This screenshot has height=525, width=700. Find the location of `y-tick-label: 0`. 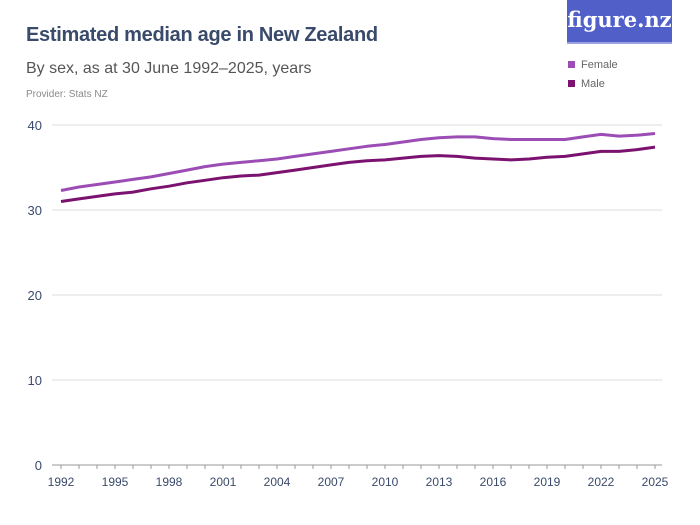

y-tick-label: 0 is located at coordinates (38, 465).